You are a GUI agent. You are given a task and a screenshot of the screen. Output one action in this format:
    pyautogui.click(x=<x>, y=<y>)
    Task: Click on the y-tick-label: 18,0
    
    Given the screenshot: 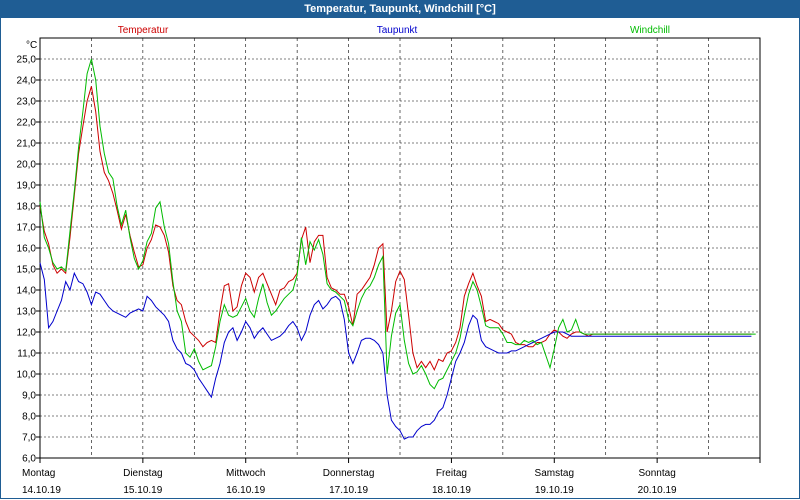 What is the action you would take?
    pyautogui.click(x=27, y=207)
    